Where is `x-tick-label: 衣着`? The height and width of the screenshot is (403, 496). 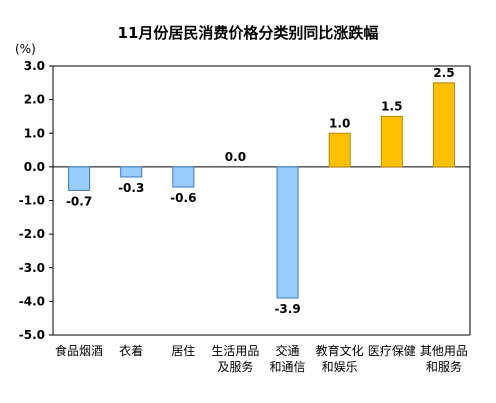
x-tick-label: 衣着 is located at coordinates (131, 350).